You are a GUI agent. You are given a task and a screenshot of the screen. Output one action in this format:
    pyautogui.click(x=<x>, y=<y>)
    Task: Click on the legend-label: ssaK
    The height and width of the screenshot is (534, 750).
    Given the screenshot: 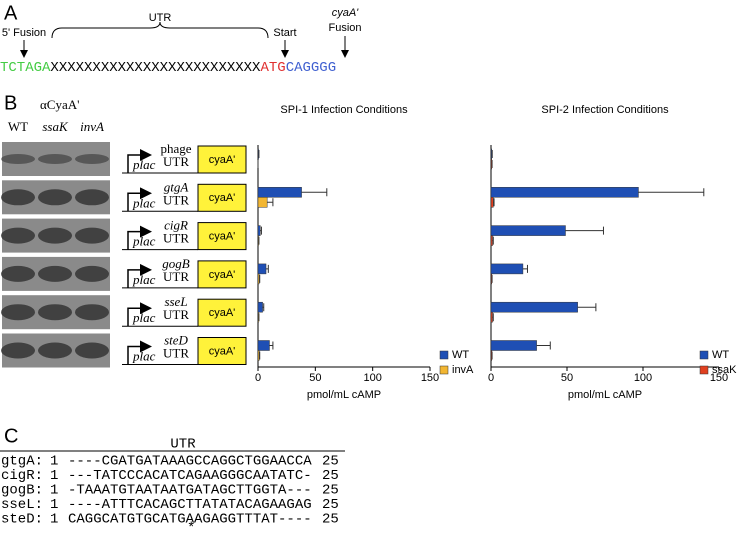 What is the action you would take?
    pyautogui.click(x=724, y=370)
    